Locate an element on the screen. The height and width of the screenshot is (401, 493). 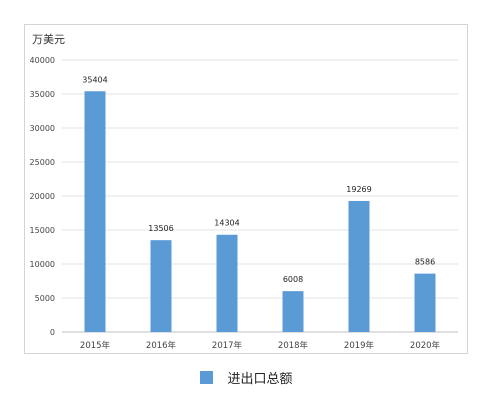
x-tick-label: 2017年 is located at coordinates (227, 345).